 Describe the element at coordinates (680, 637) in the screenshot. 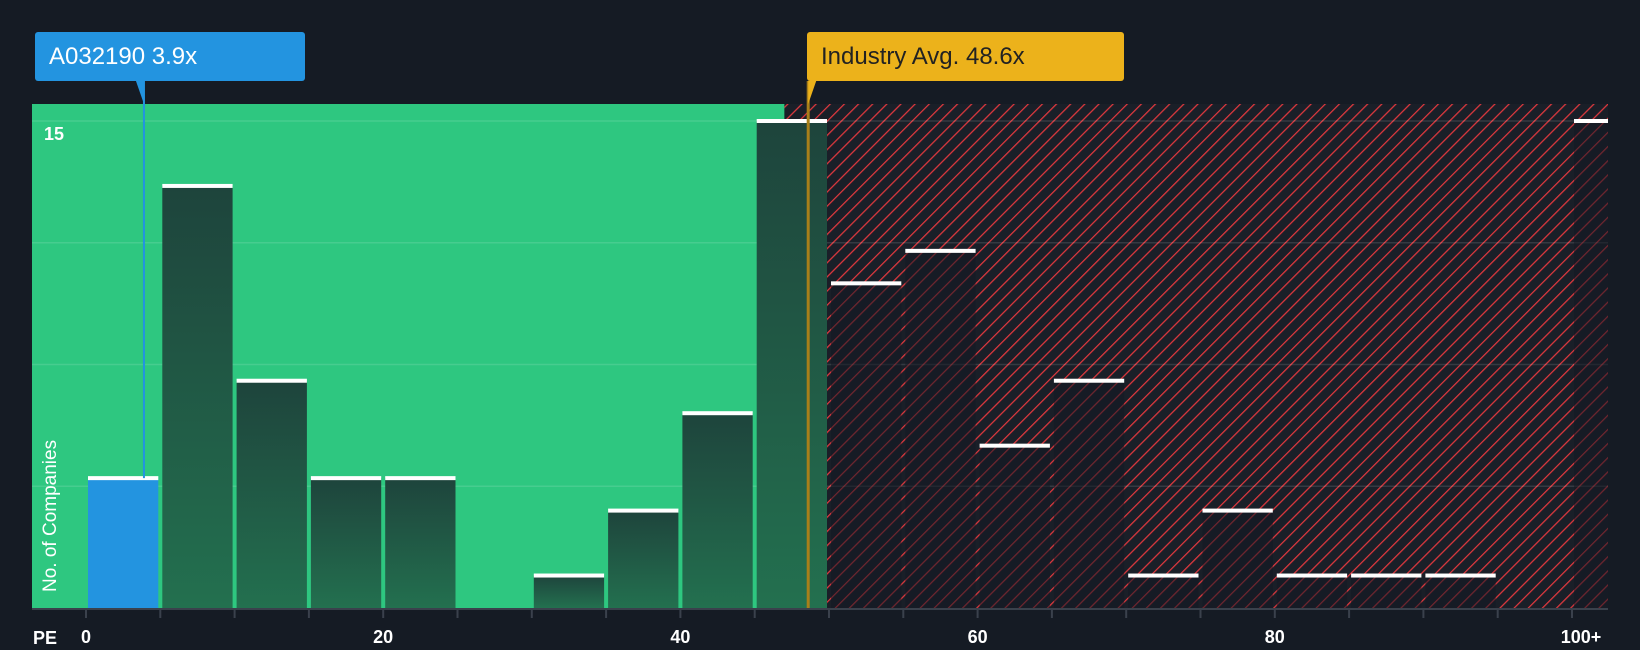

I see `x-tick-label: 40` at that location.